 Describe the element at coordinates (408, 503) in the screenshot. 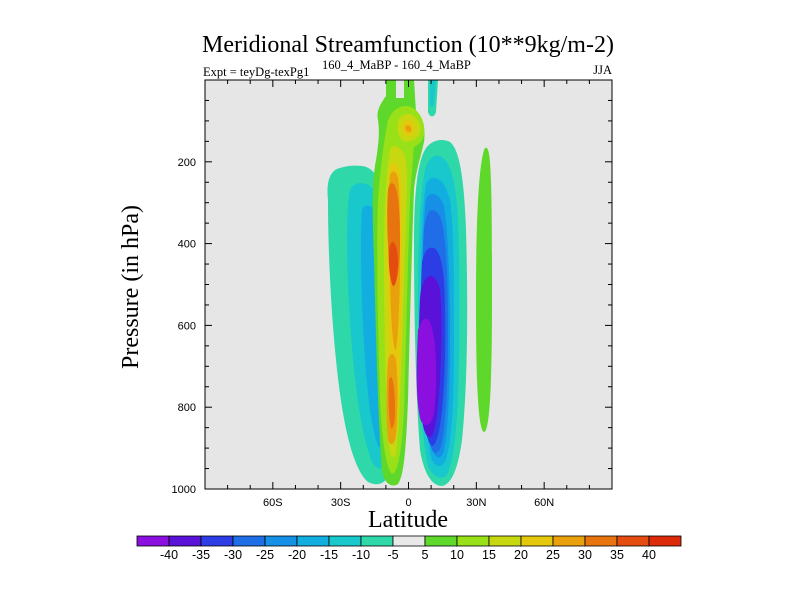

I see `x-tick-label: 0` at that location.